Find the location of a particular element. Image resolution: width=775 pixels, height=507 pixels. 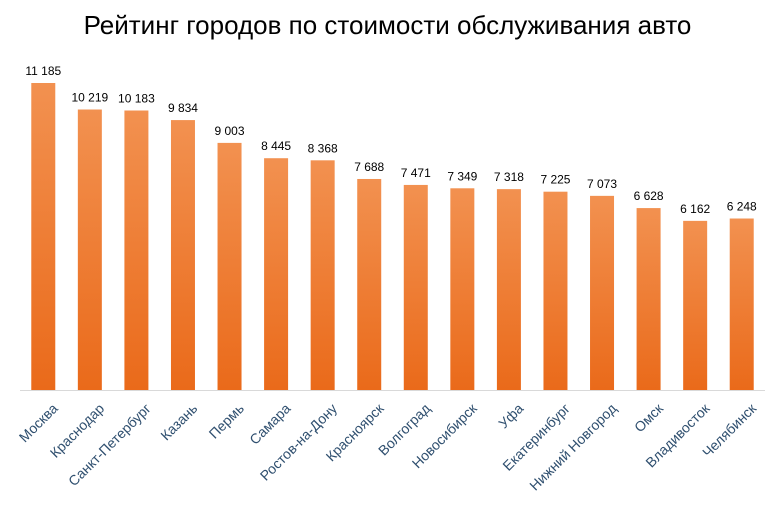

data-label: 11 185 is located at coordinates (43, 71).